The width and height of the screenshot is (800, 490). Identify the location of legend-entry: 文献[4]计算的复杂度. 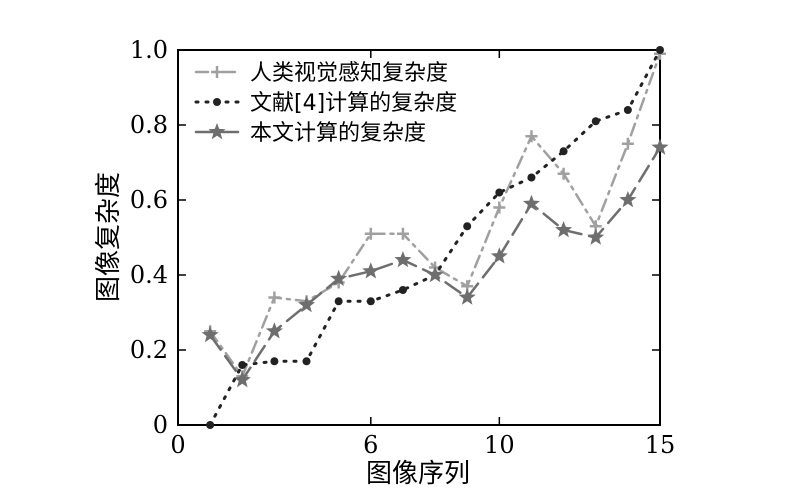
(325, 103).